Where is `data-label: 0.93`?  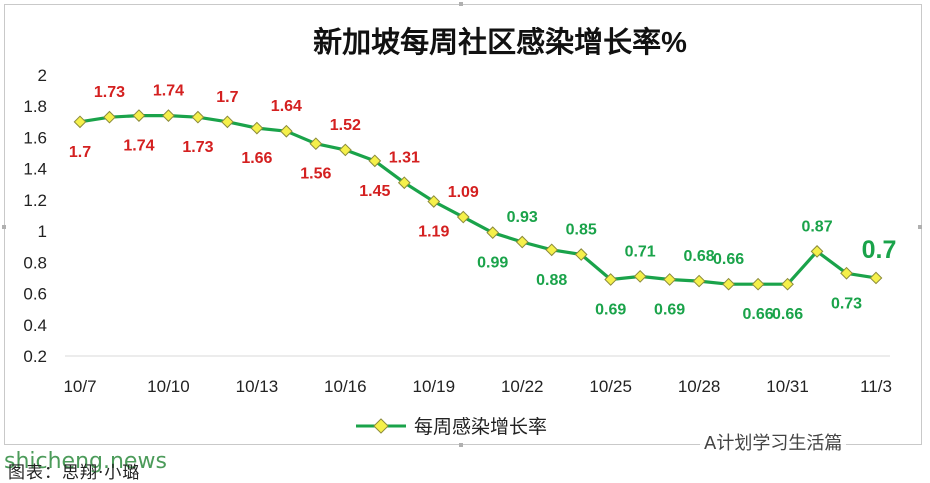
data-label: 0.93 is located at coordinates (522, 217).